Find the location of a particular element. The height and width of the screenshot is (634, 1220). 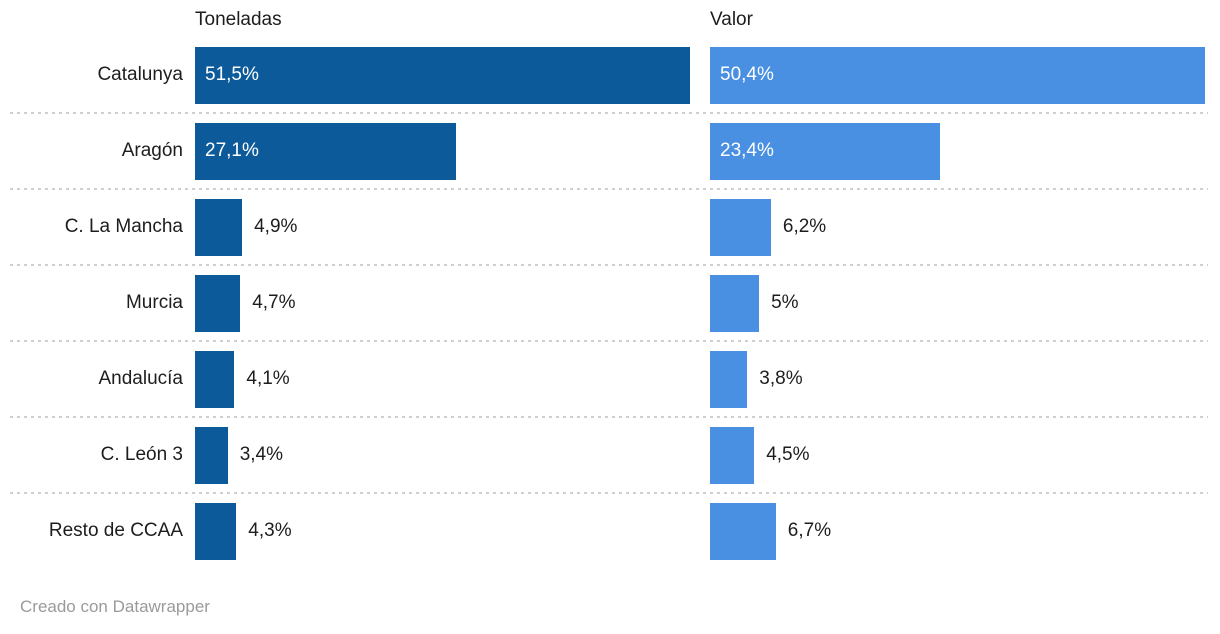

chart-row: Aragón 27,1% 23,4% is located at coordinates (609, 150).